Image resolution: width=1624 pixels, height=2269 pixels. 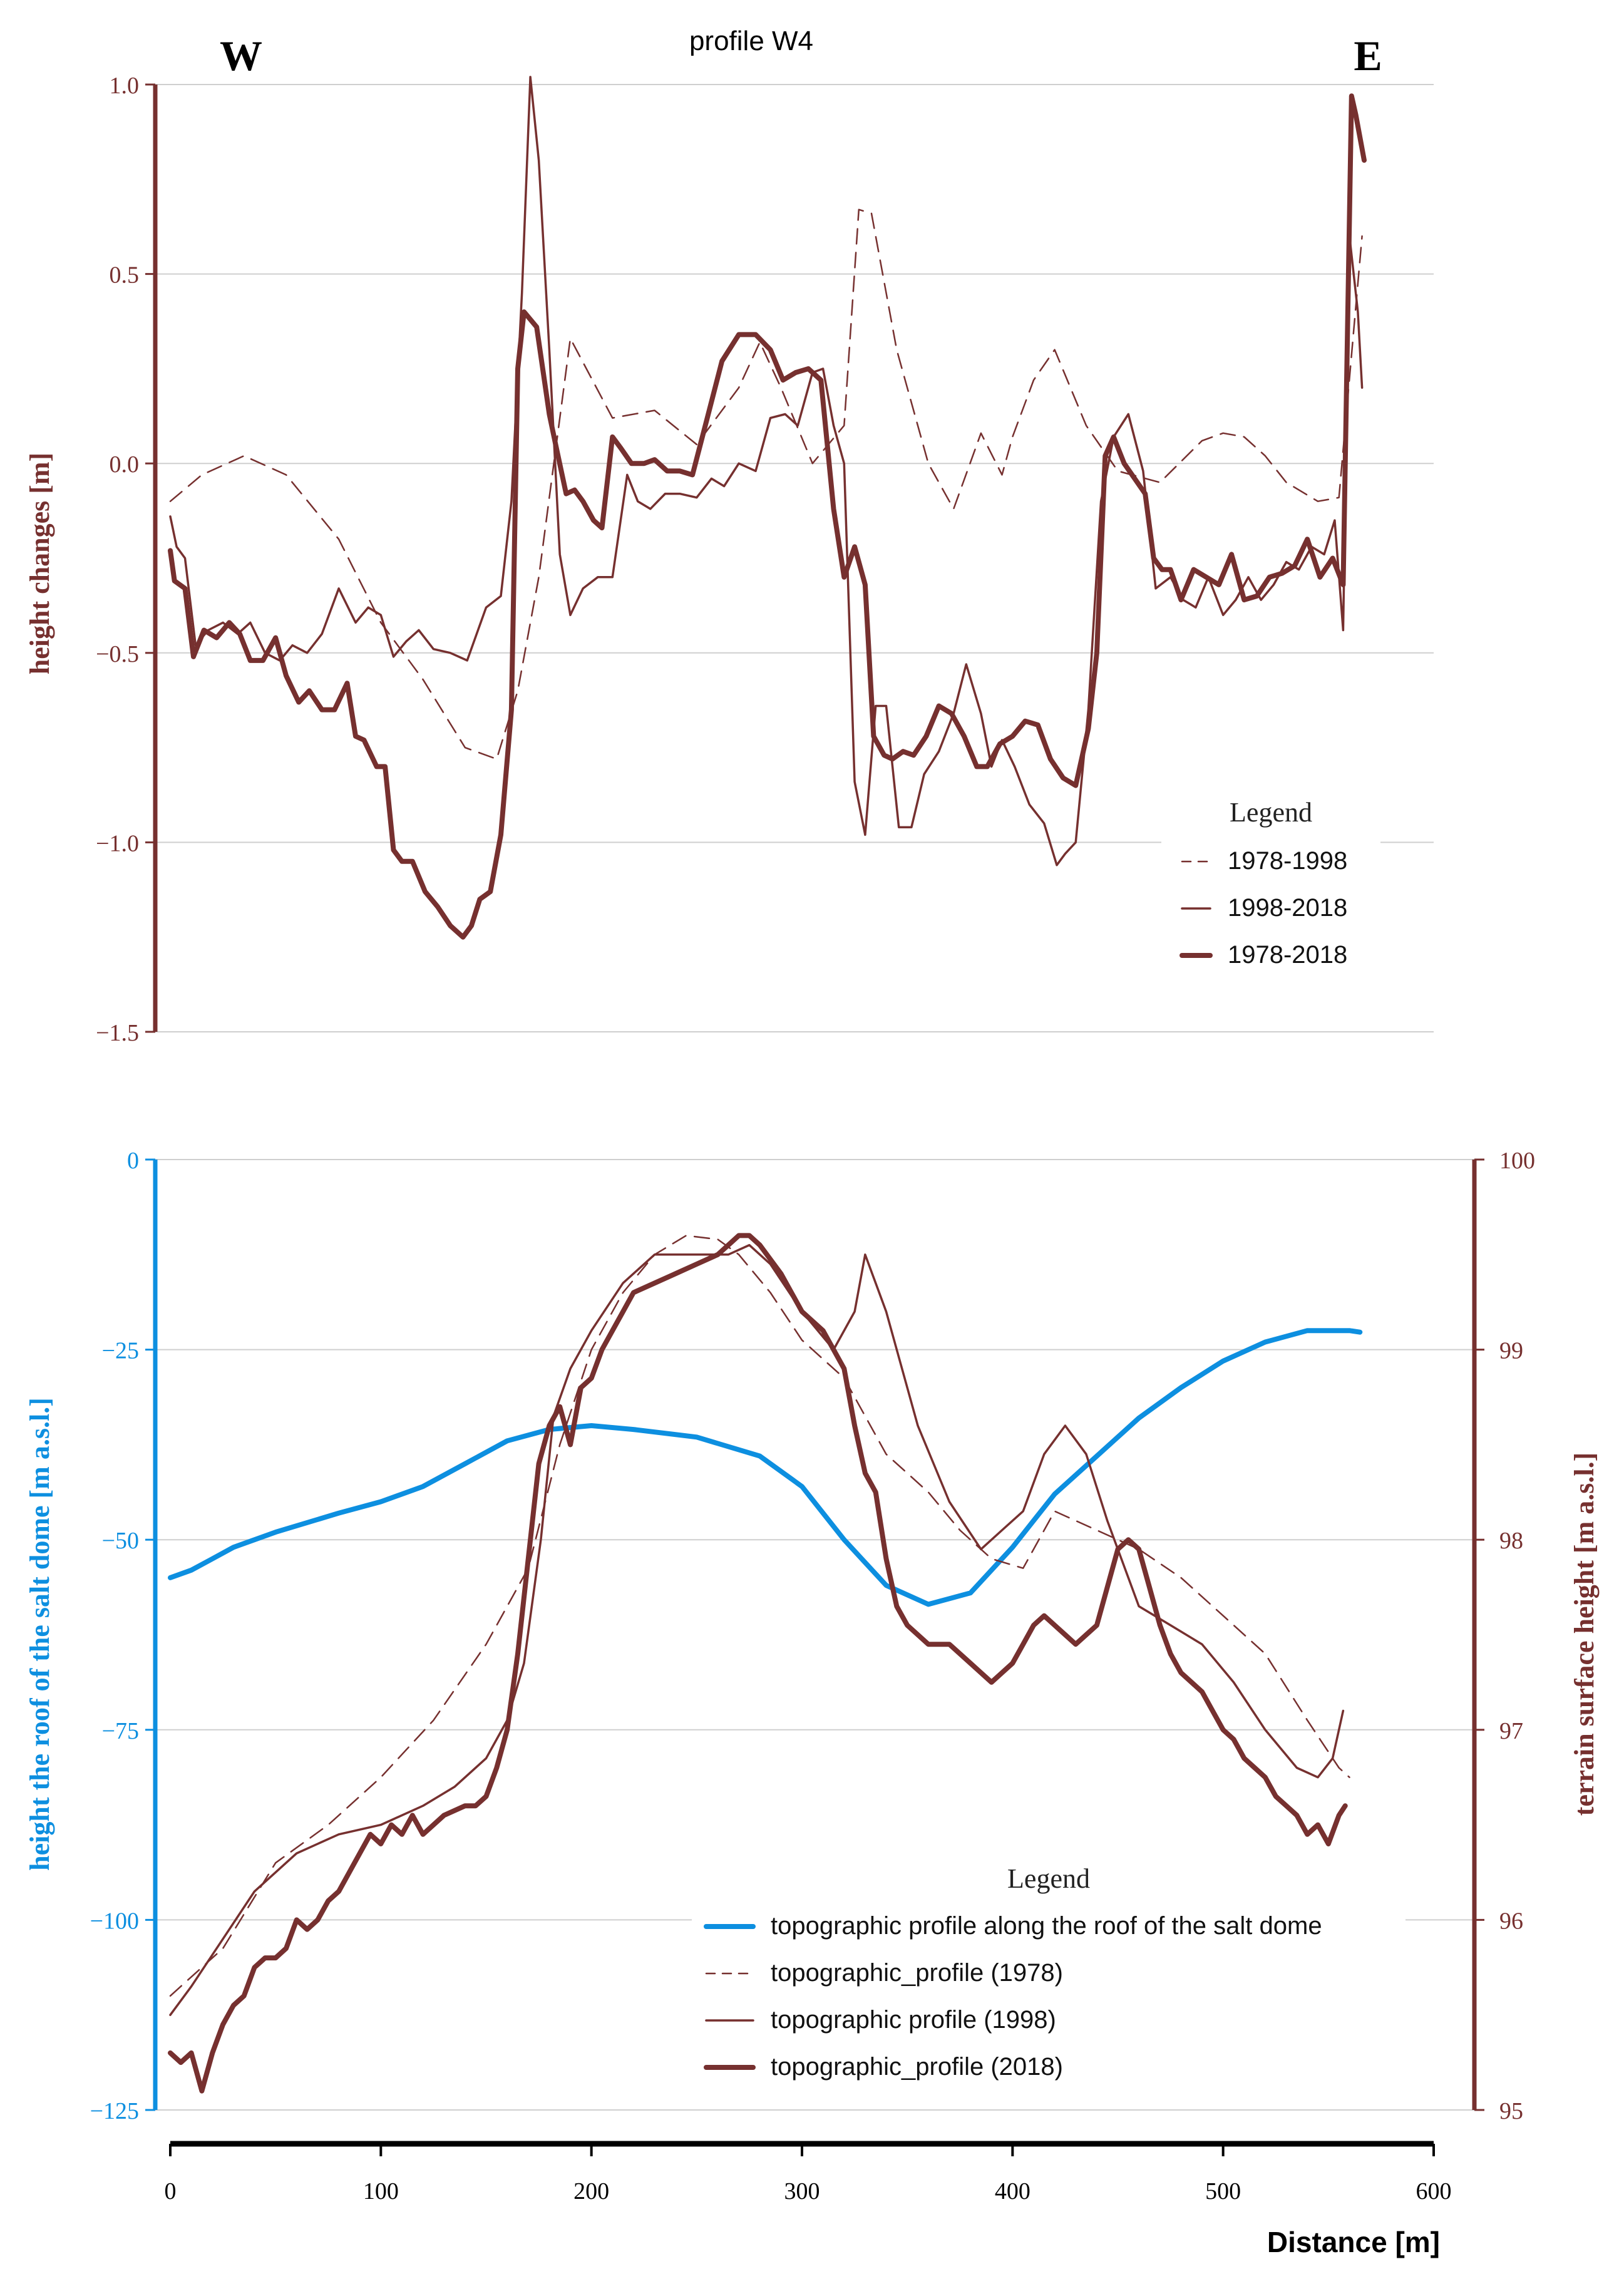 I want to click on x-tick-label-4: 400, so click(x=1012, y=2191).